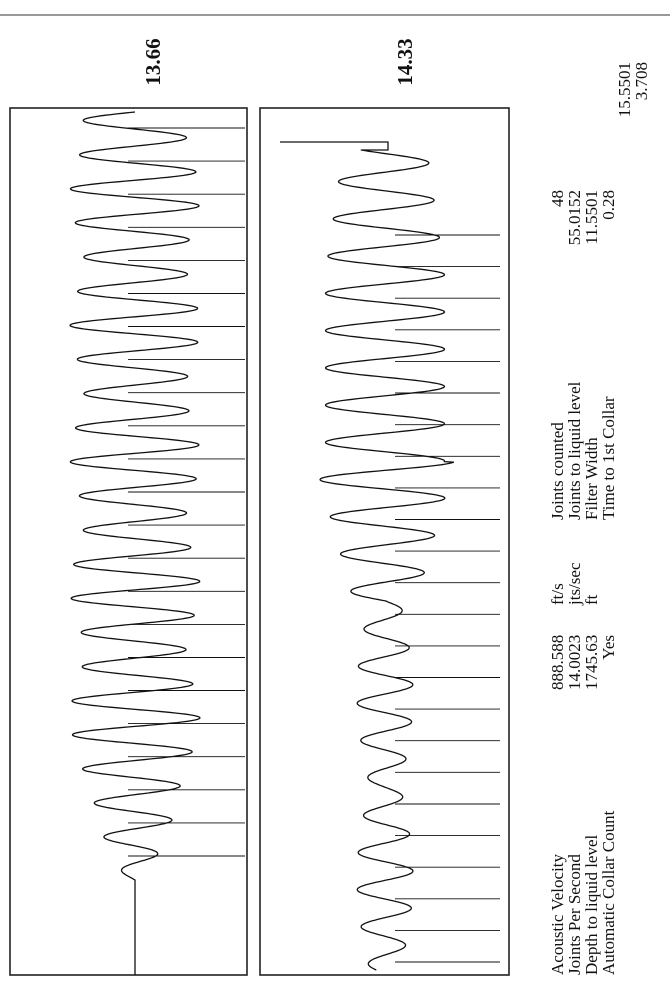 Image resolution: width=670 pixels, height=983 pixels. Describe the element at coordinates (557, 198) in the screenshot. I see `value-joints-counted: 48` at that location.